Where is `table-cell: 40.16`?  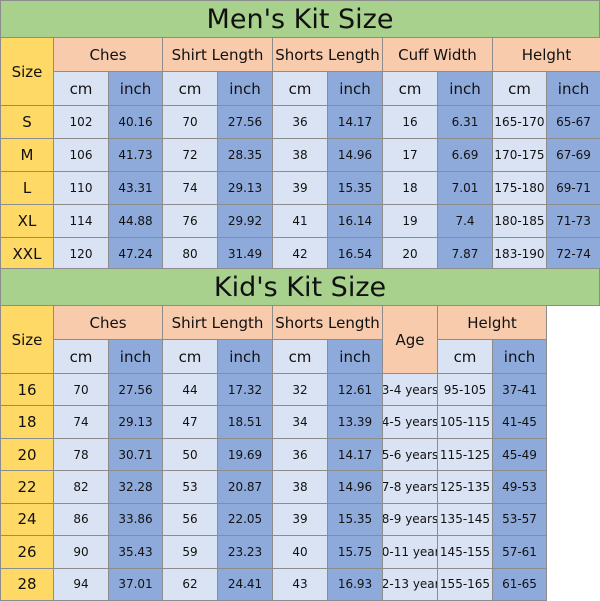
table-cell: 40.16 is located at coordinates (135, 122).